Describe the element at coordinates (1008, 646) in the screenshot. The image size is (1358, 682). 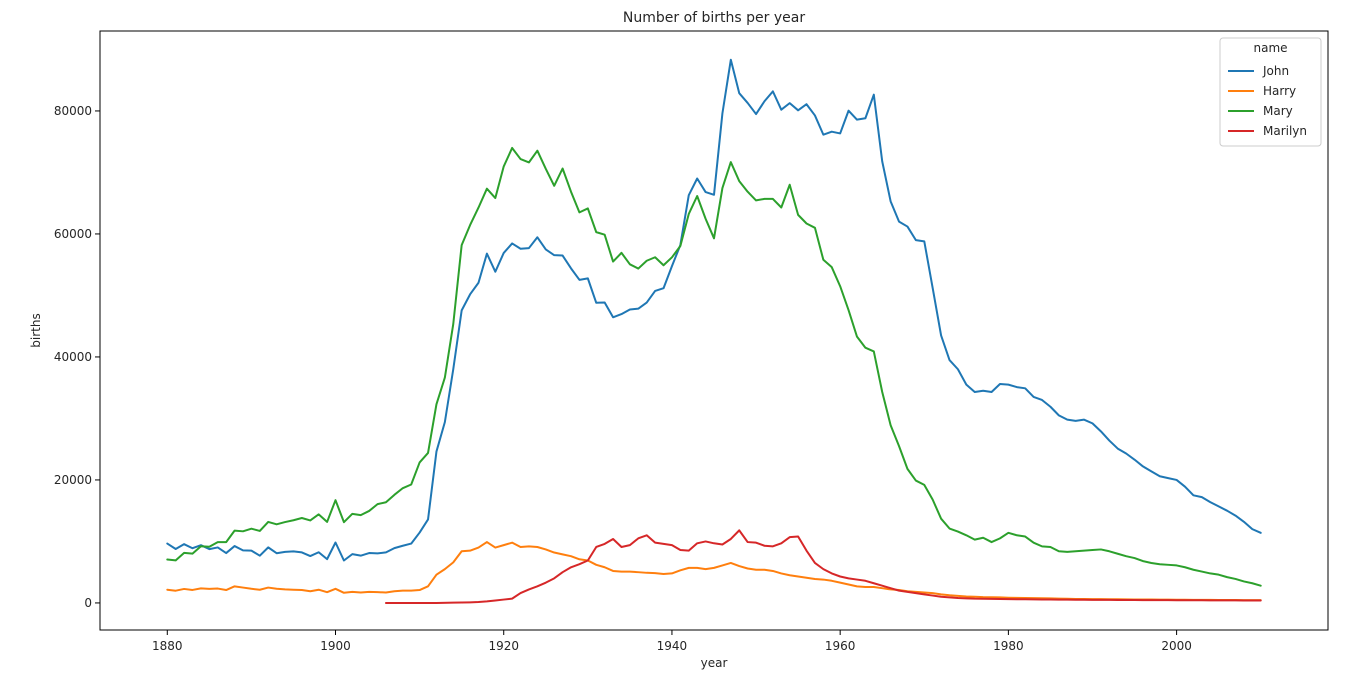
I see `x-tick-label: 1980` at that location.